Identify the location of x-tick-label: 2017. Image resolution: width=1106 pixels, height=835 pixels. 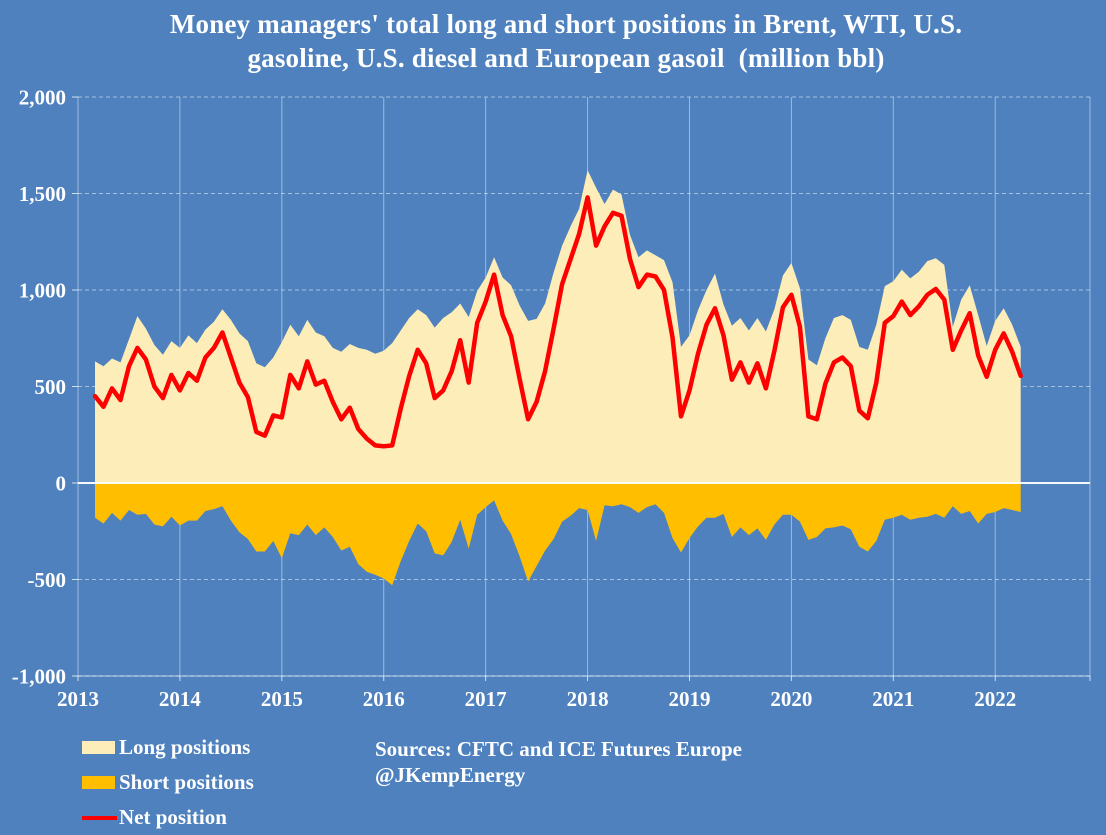
(486, 699).